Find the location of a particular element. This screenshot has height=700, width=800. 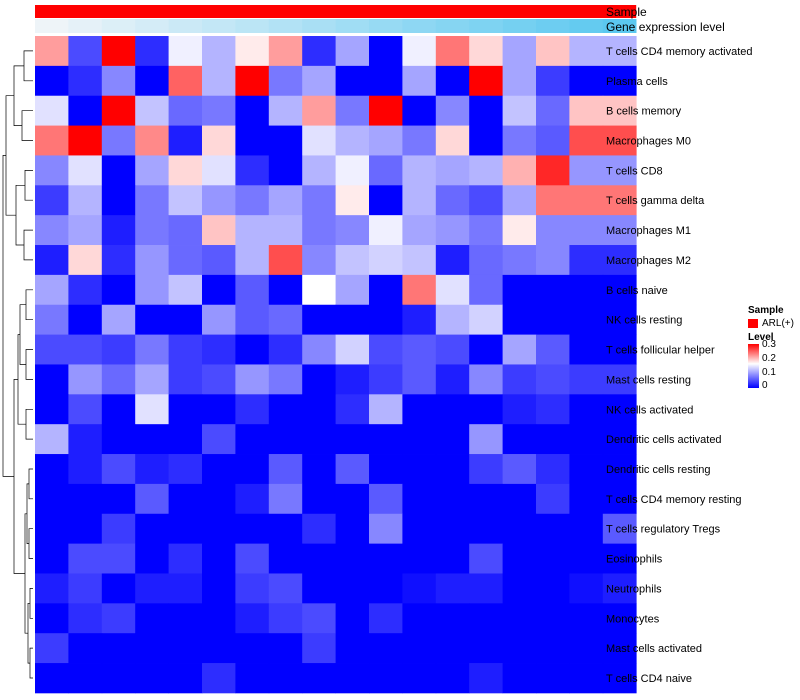

row-label: NK cells resting is located at coordinates (644, 321).